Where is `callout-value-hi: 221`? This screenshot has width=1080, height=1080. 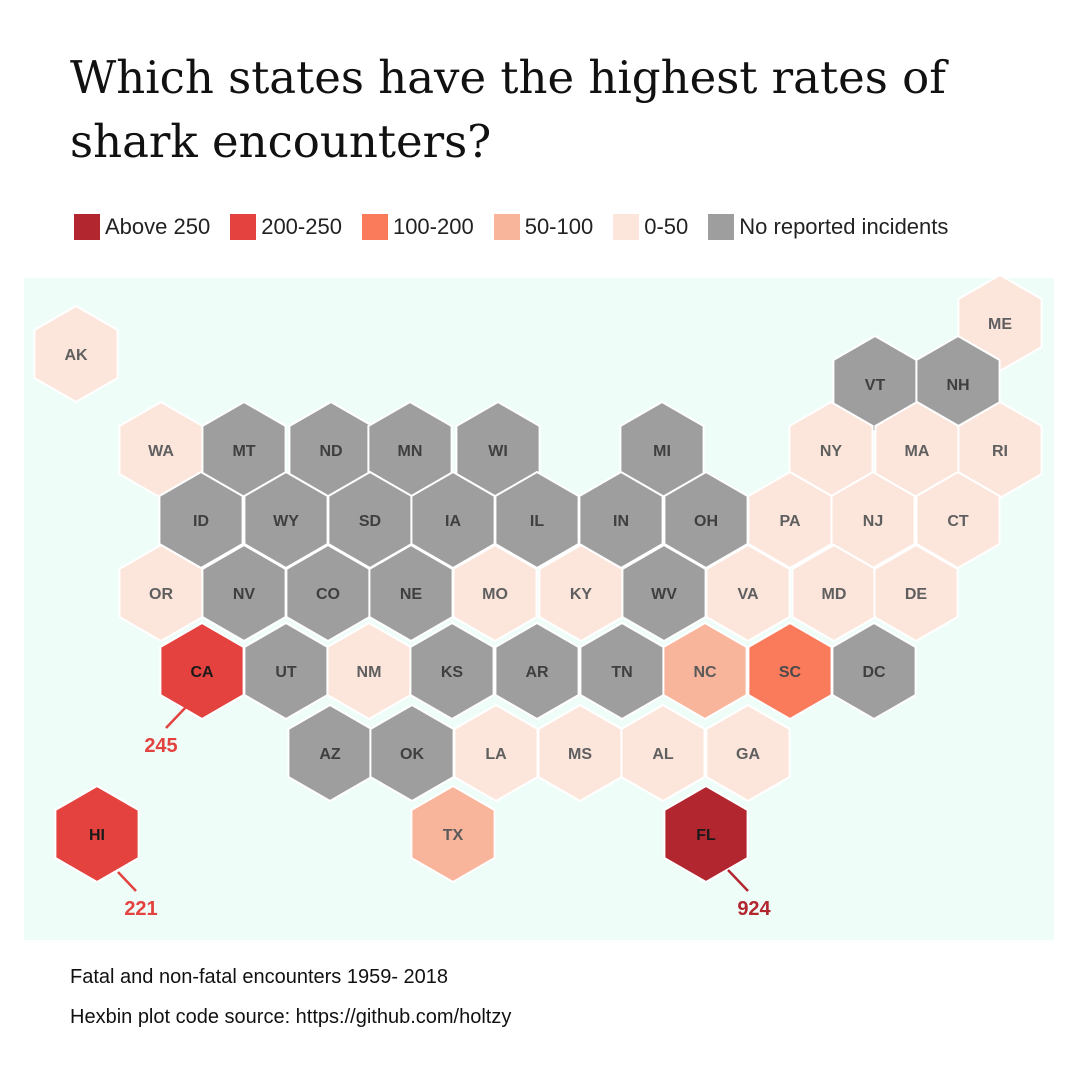 callout-value-hi: 221 is located at coordinates (140, 909).